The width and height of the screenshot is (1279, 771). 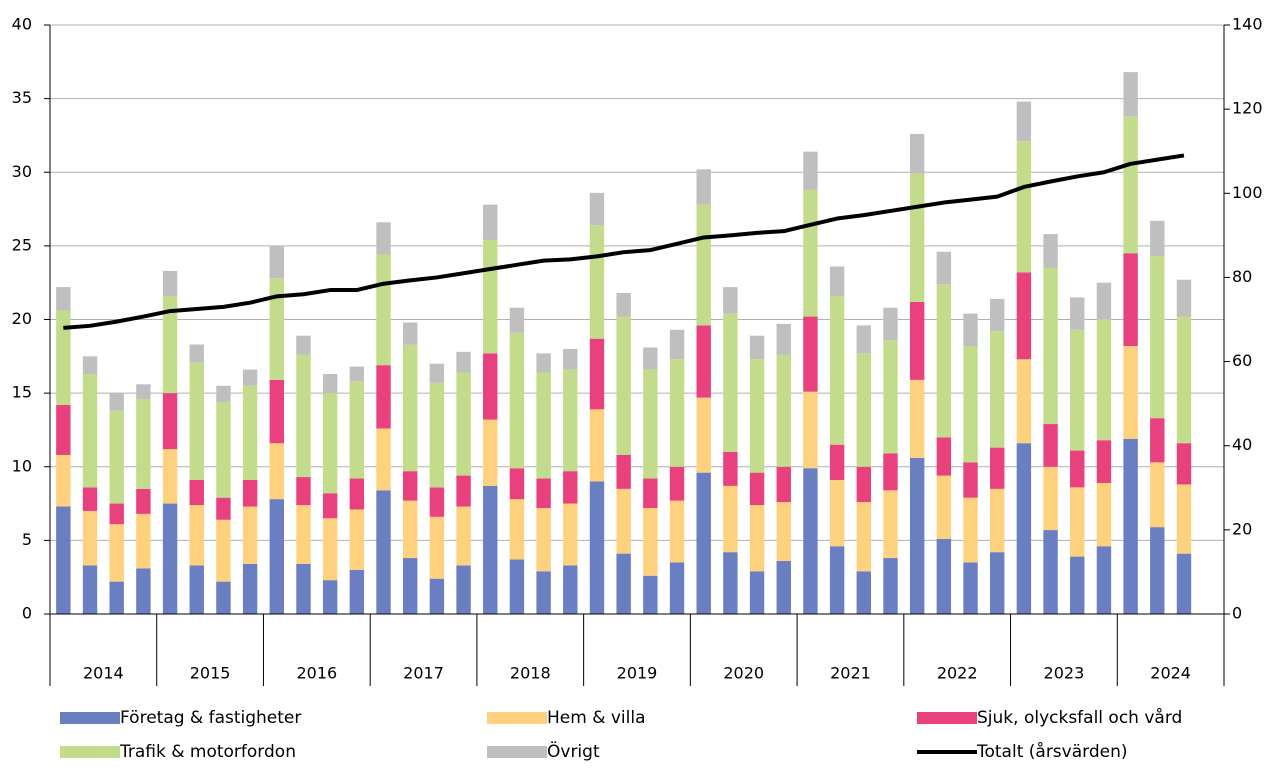 What do you see at coordinates (517, 718) in the screenshot?
I see `legend-swatch` at bounding box center [517, 718].